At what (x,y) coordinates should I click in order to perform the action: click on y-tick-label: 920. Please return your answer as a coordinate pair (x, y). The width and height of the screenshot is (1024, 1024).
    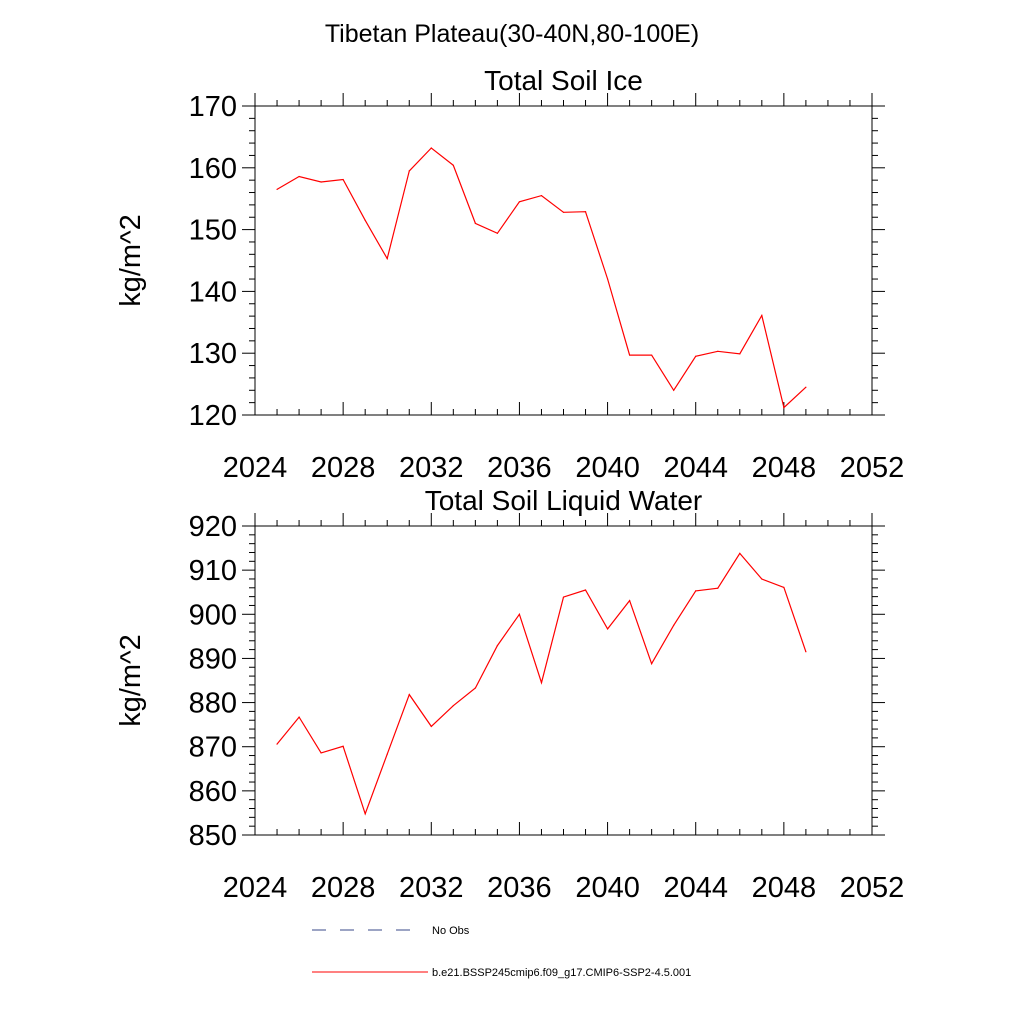
    Looking at the image, I should click on (213, 527).